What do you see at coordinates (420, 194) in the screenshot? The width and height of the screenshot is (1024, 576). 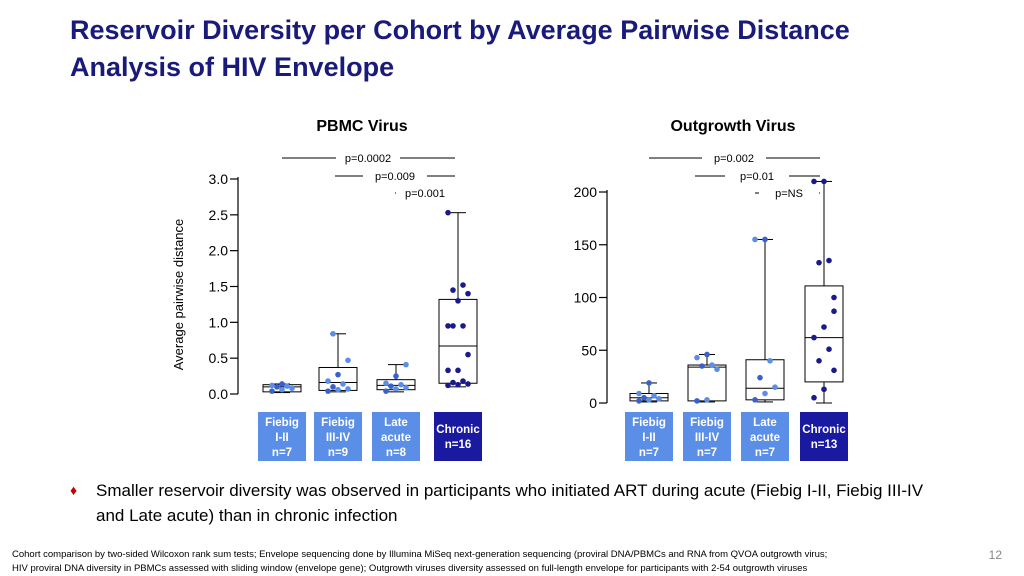 I see `significance-annotation: p=0.001` at bounding box center [420, 194].